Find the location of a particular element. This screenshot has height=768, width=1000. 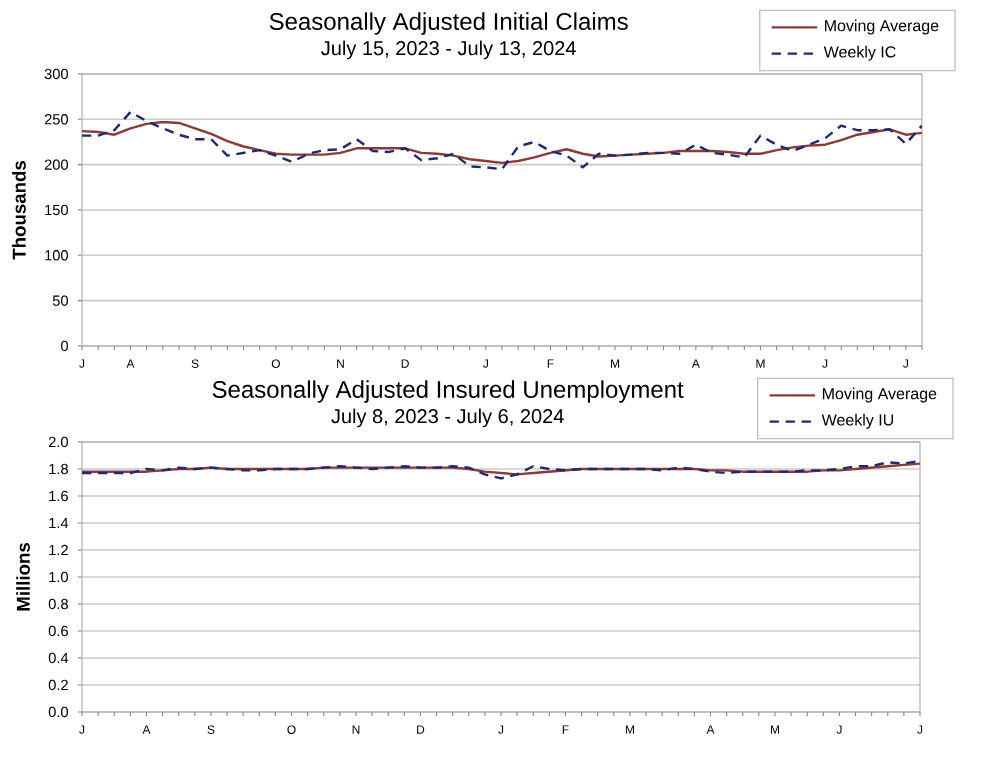

legend-label: Weekly IC is located at coordinates (859, 53).